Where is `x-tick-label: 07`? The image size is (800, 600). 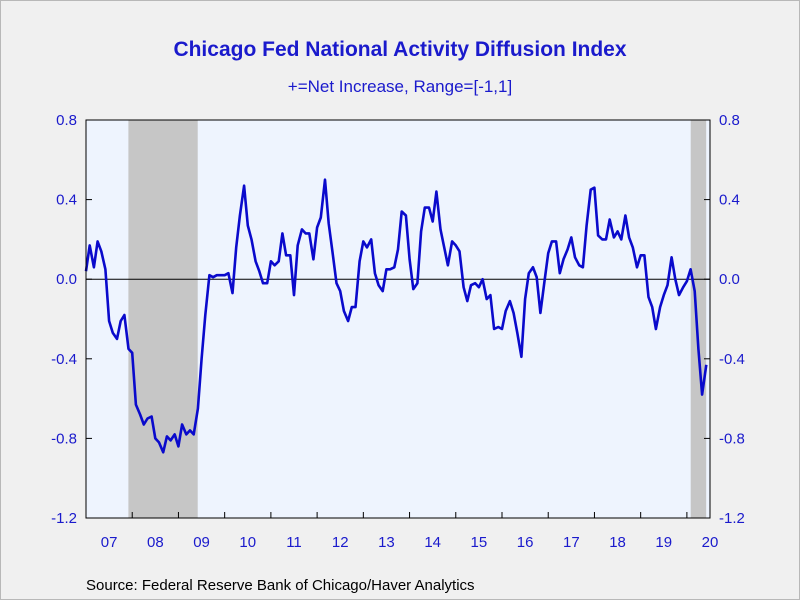 x-tick-label: 07 is located at coordinates (109, 542).